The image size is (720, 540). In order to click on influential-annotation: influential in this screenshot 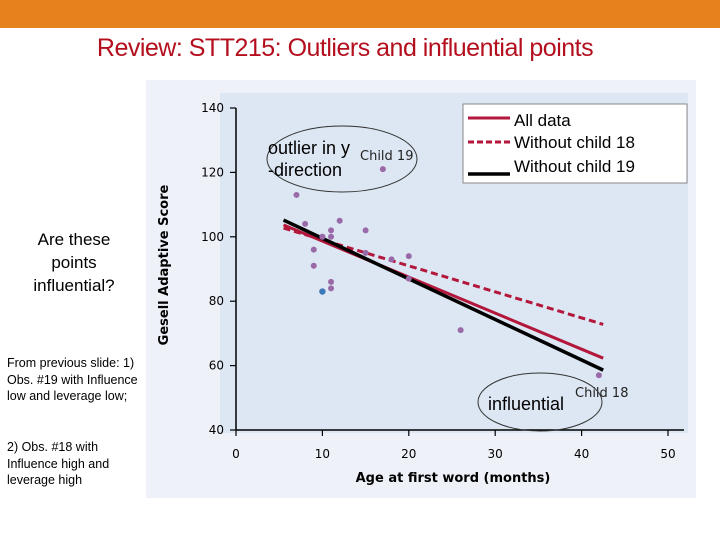, I will do `click(526, 404)`.